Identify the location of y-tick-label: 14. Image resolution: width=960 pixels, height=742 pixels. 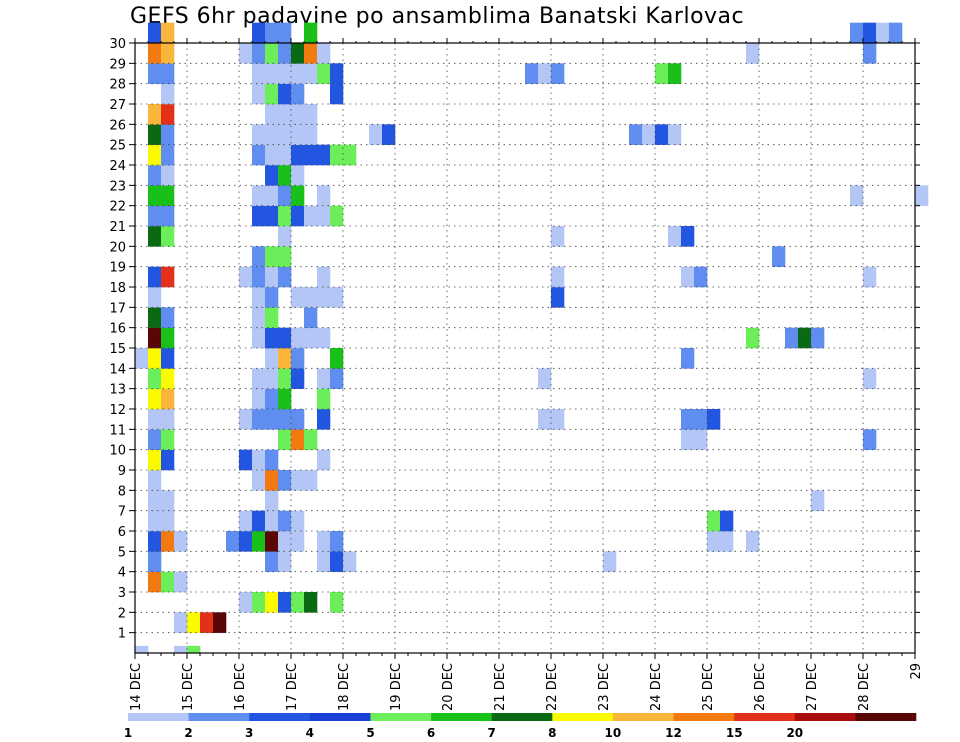
(117, 369).